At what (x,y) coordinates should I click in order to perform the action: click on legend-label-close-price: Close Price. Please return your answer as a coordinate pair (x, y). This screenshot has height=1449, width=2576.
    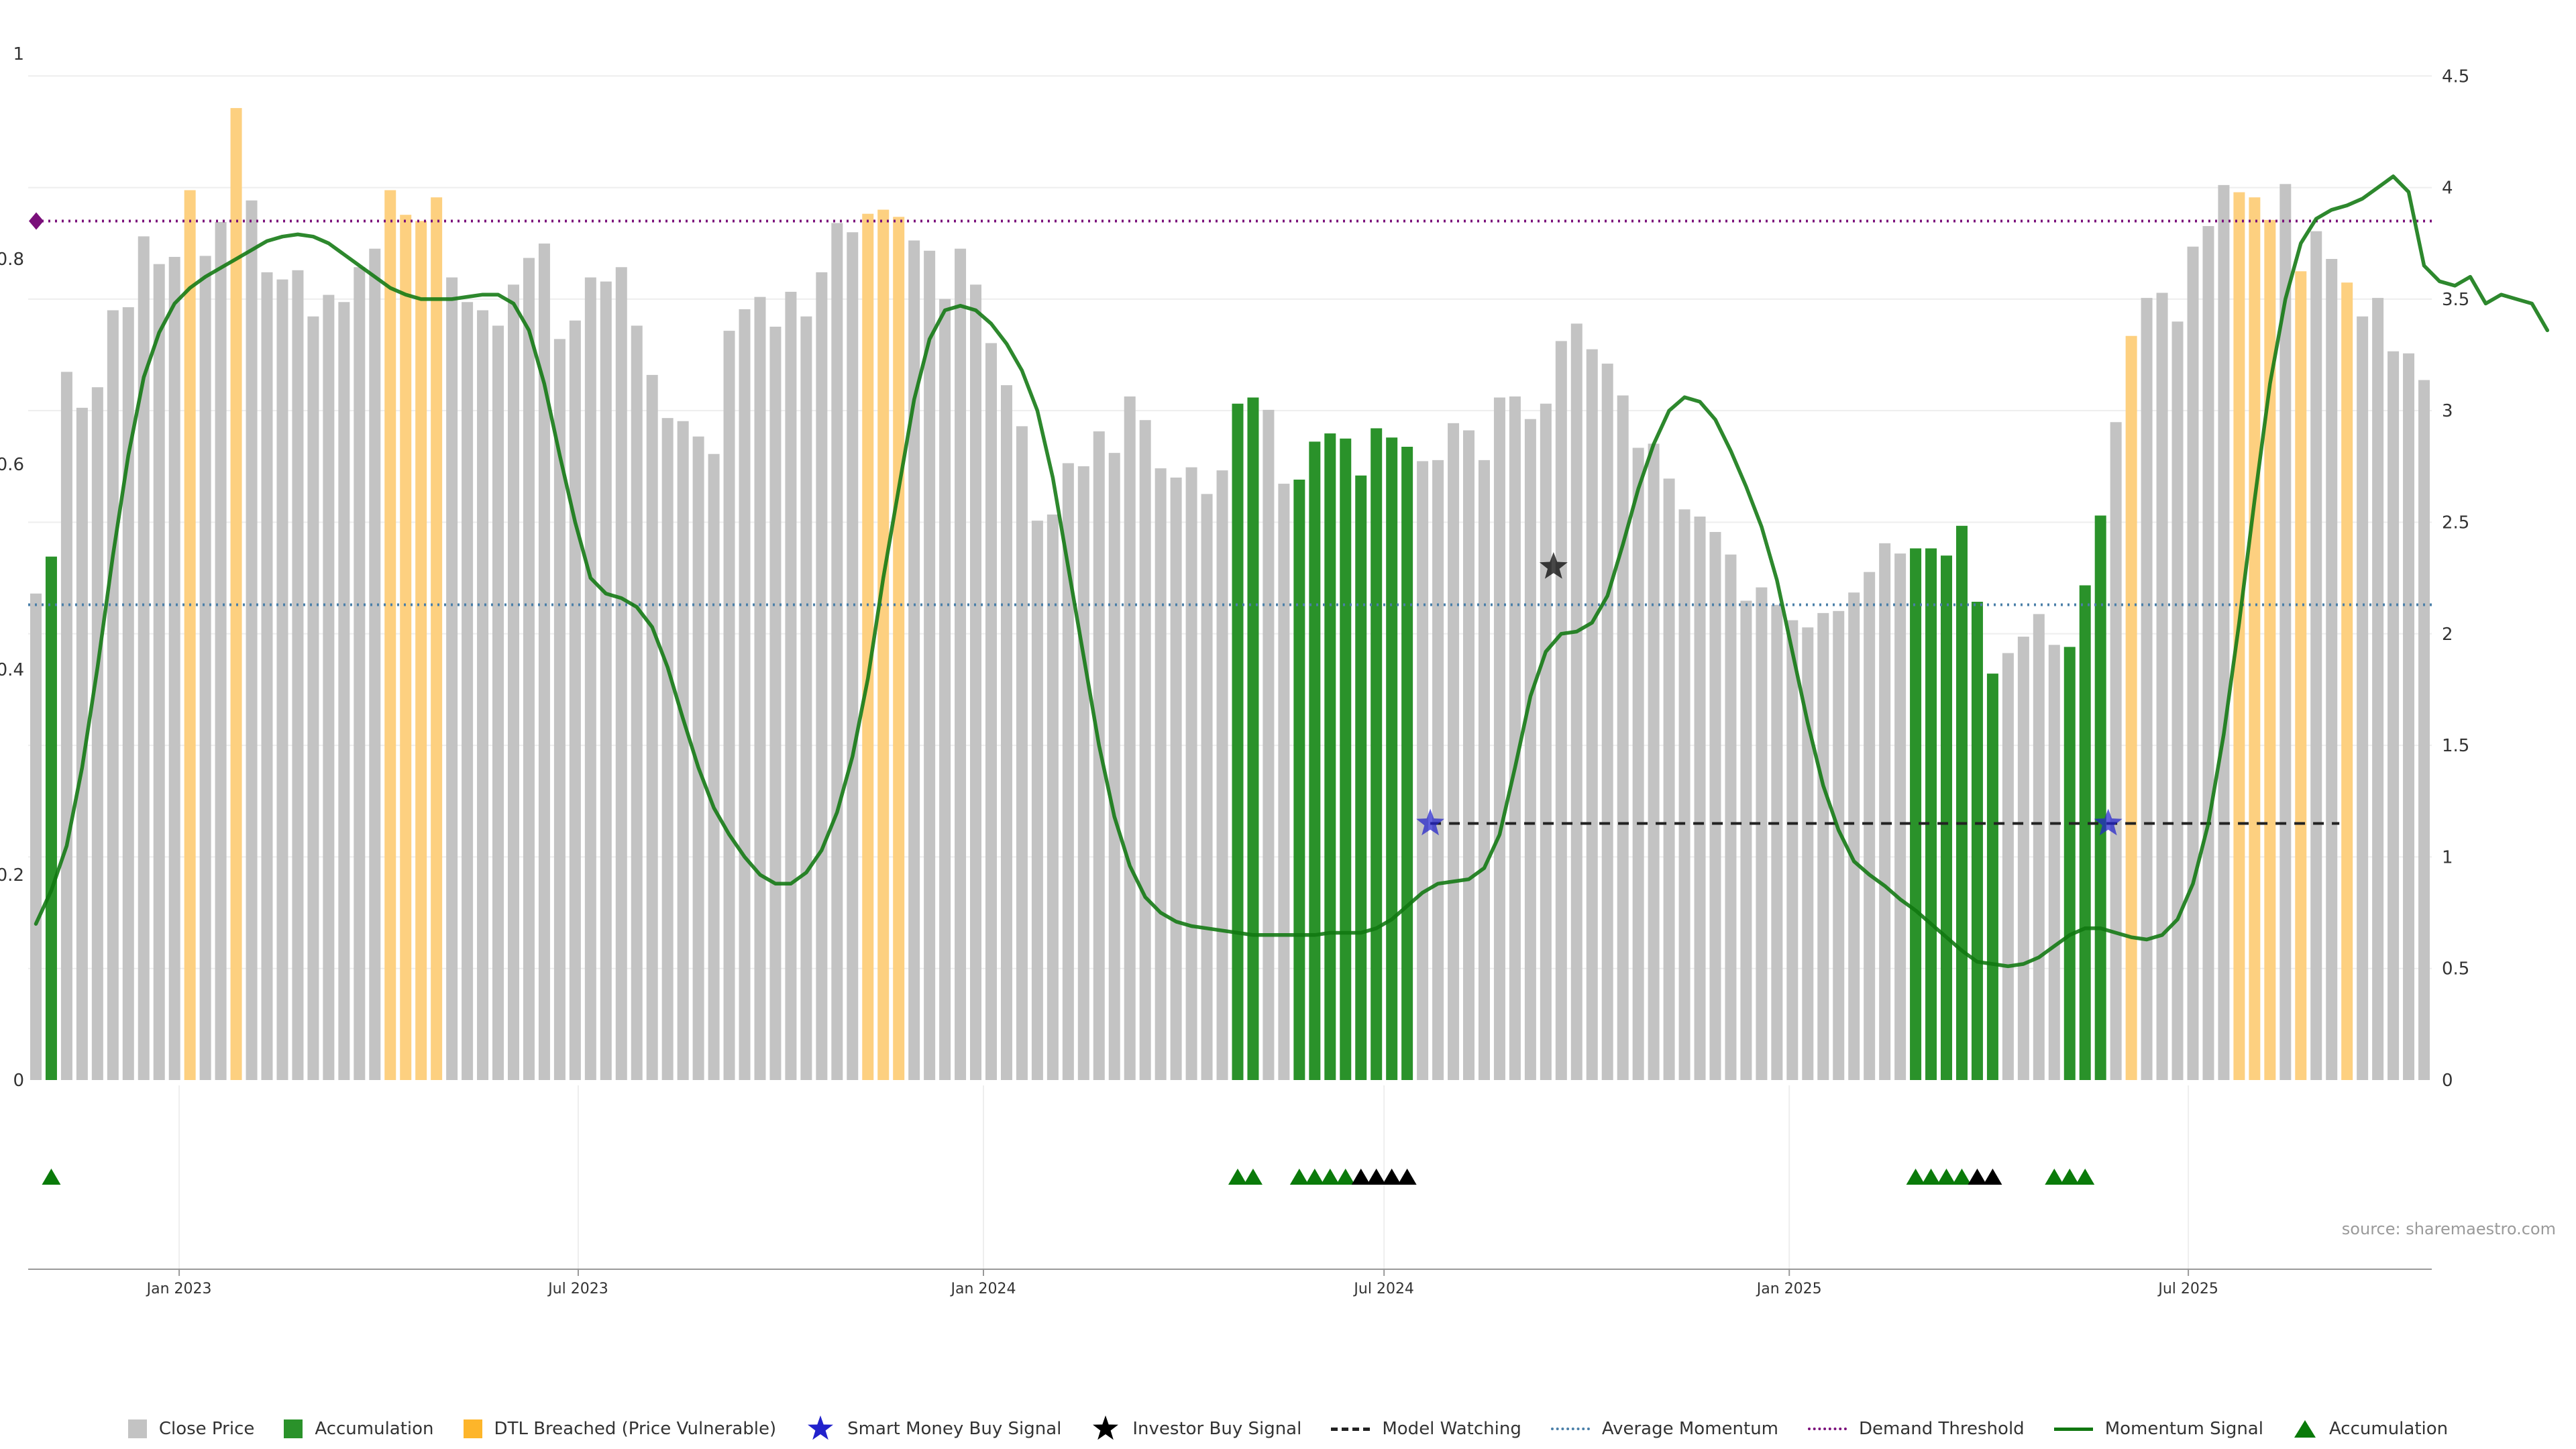
    Looking at the image, I should click on (206, 1429).